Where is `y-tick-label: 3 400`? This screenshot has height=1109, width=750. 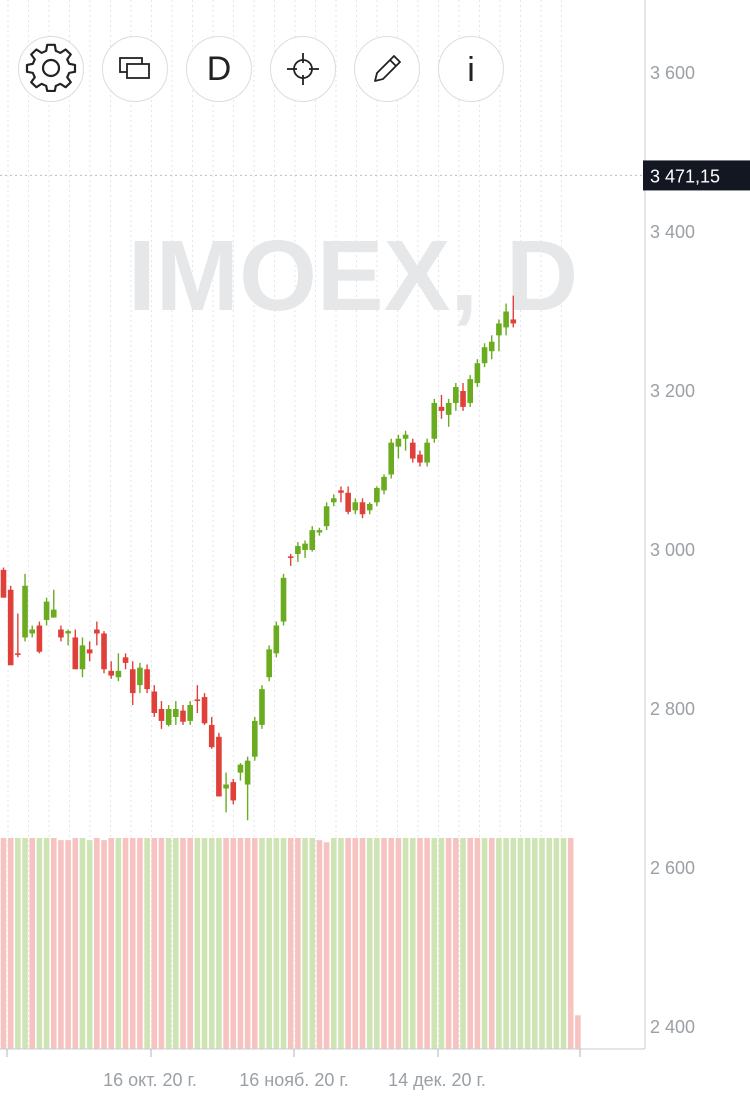 y-tick-label: 3 400 is located at coordinates (672, 232).